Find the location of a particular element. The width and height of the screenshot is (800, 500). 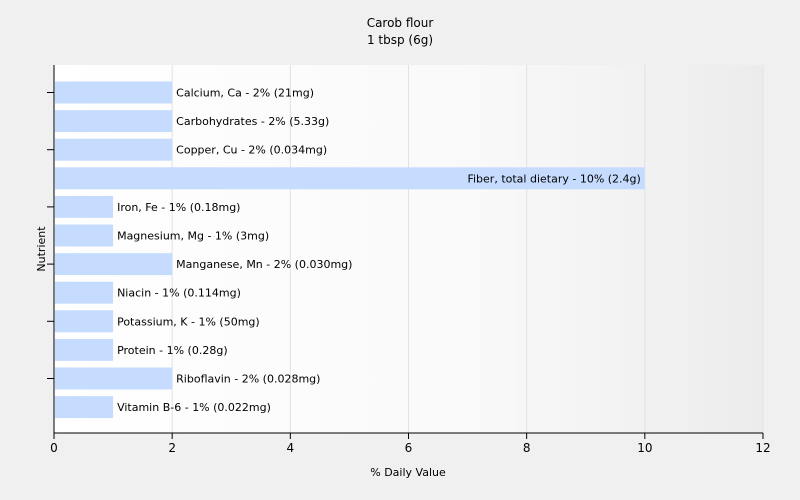

y-ticks is located at coordinates (50, 235).